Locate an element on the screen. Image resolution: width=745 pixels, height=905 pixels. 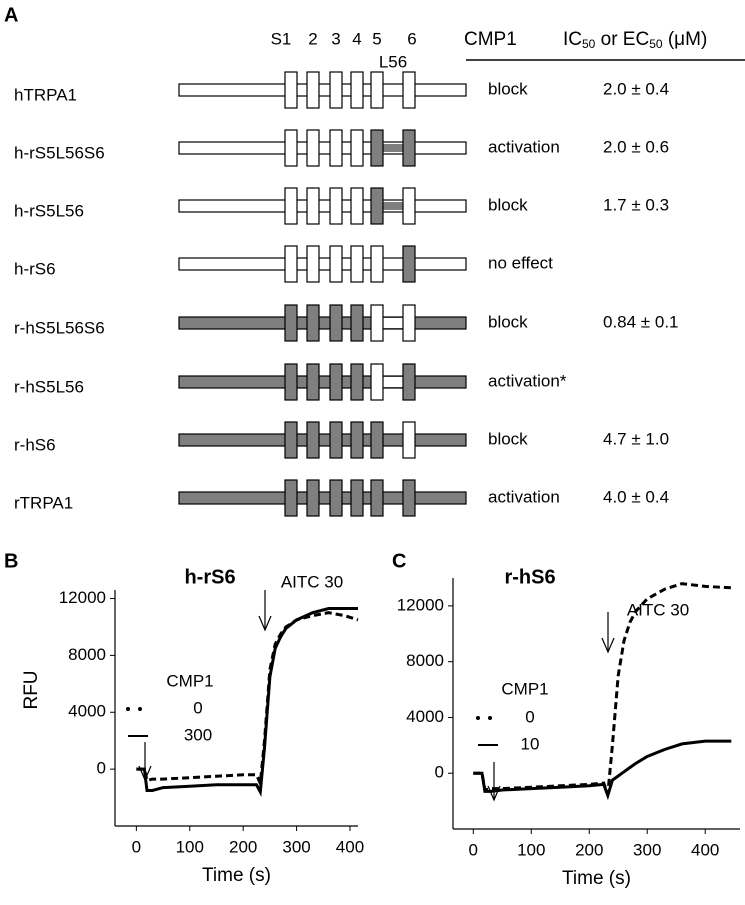
legend-label: 300 is located at coordinates (198, 734).